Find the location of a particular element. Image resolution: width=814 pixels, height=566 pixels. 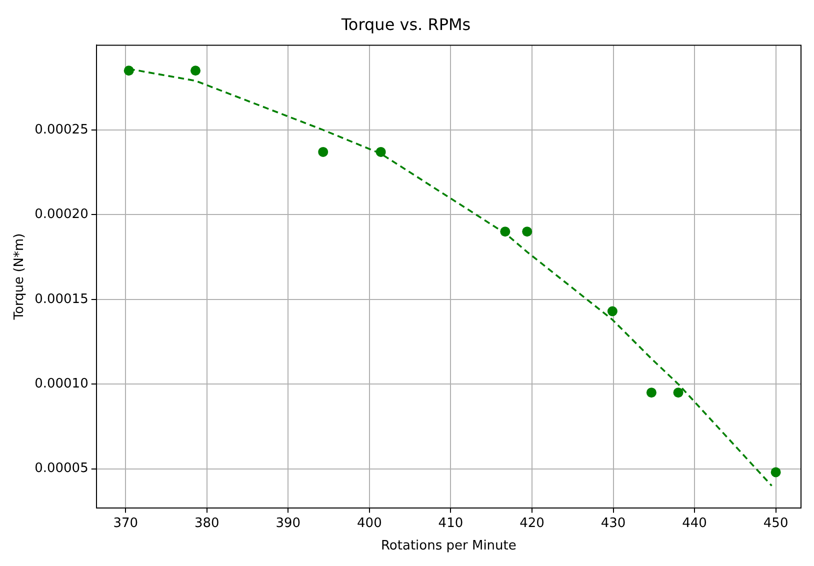

chart-title: Torque vs. RPMs is located at coordinates (405, 24).